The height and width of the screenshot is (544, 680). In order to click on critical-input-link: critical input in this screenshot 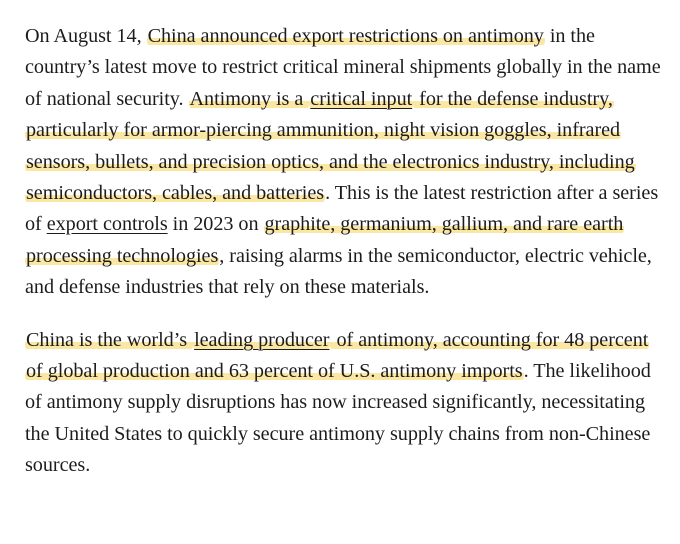, I will do `click(361, 98)`.